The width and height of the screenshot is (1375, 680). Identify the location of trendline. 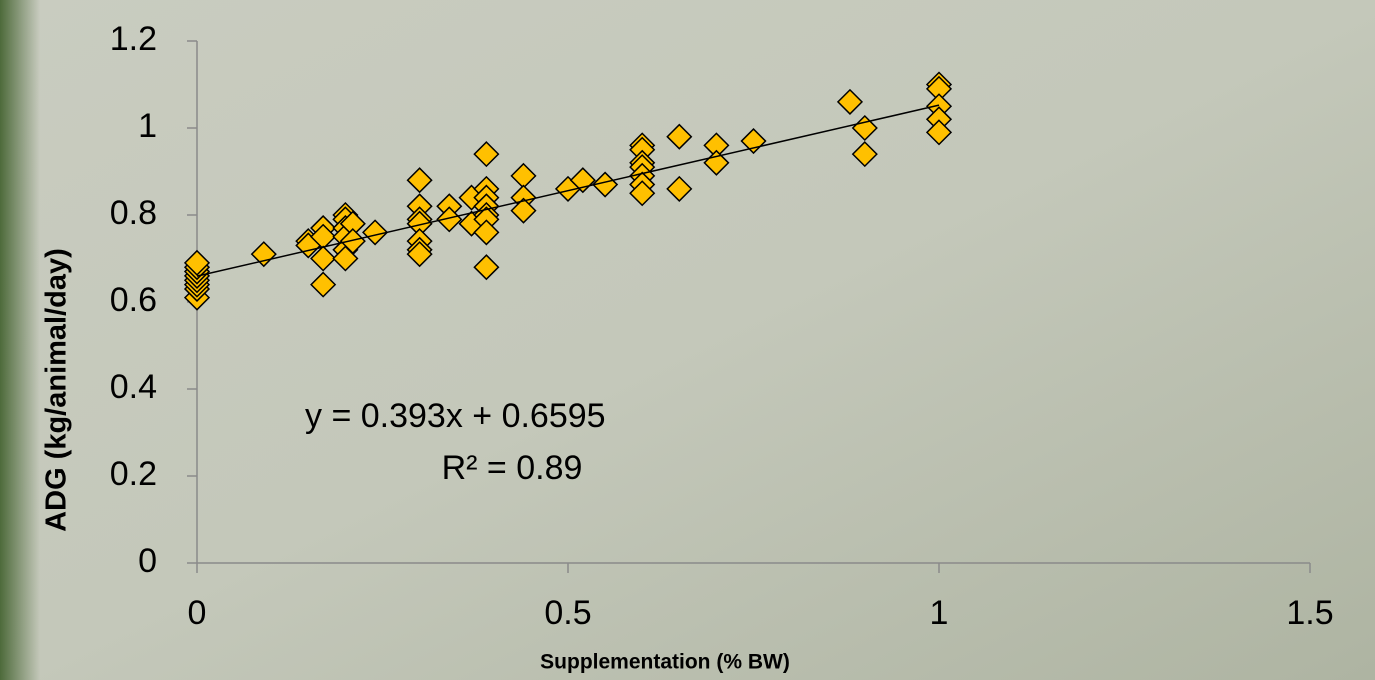
(568, 190).